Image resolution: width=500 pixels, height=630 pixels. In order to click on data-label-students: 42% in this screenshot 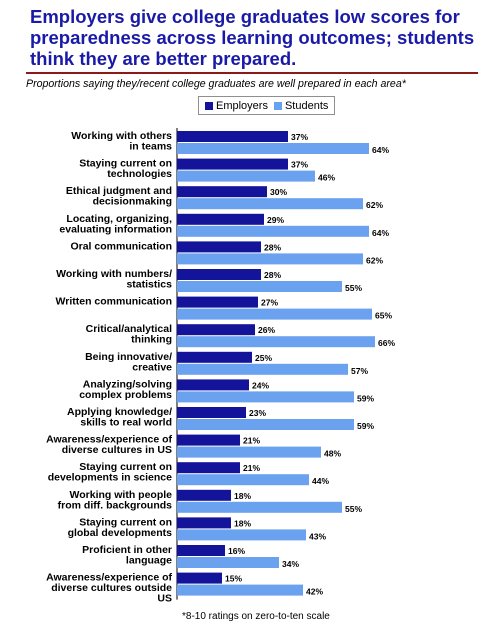, I will do `click(314, 592)`.